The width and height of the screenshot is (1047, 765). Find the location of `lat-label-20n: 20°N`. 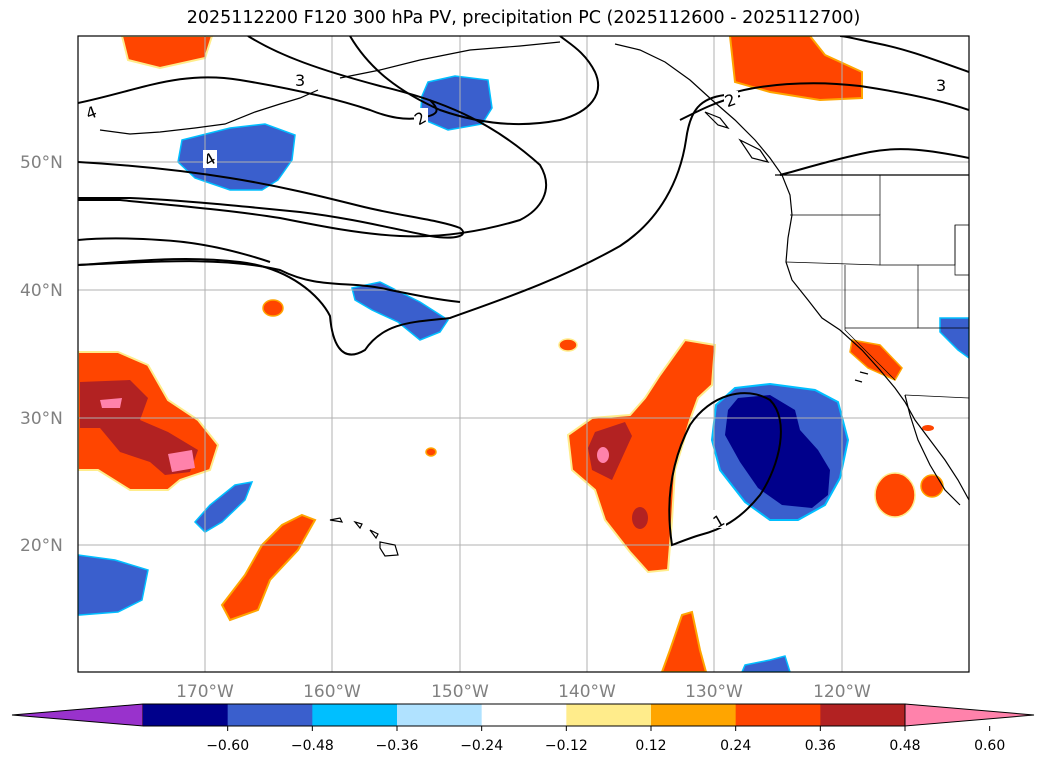

lat-label-20n: 20°N is located at coordinates (41, 546).